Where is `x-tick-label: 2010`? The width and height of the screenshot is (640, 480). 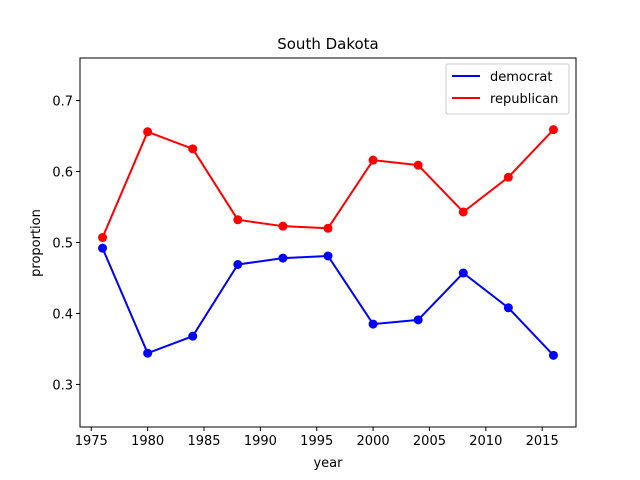
x-tick-label: 2010 is located at coordinates (485, 441).